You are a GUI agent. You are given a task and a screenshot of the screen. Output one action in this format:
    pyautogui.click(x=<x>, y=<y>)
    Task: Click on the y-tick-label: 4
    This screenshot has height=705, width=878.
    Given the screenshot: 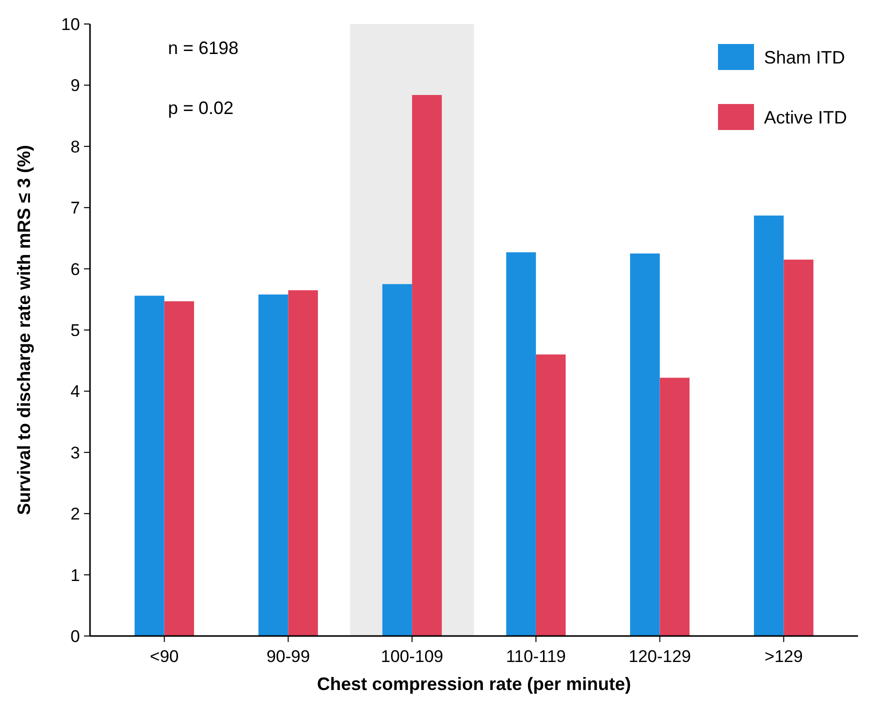 What is the action you would take?
    pyautogui.click(x=75, y=392)
    